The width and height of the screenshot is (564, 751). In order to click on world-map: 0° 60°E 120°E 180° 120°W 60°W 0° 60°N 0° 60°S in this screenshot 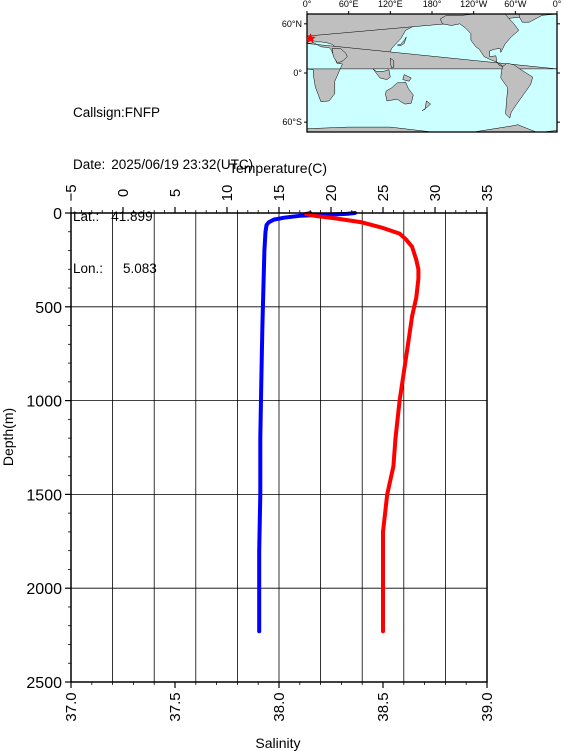, I will do `click(422, 66)`.